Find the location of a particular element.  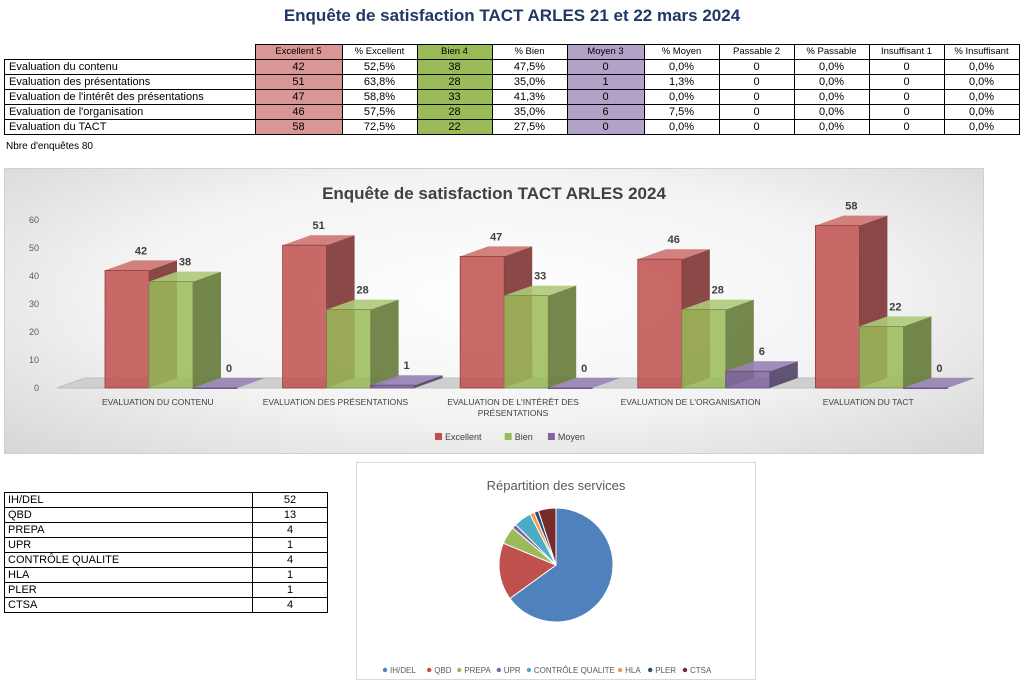

survey-cell: 38 is located at coordinates (454, 67).